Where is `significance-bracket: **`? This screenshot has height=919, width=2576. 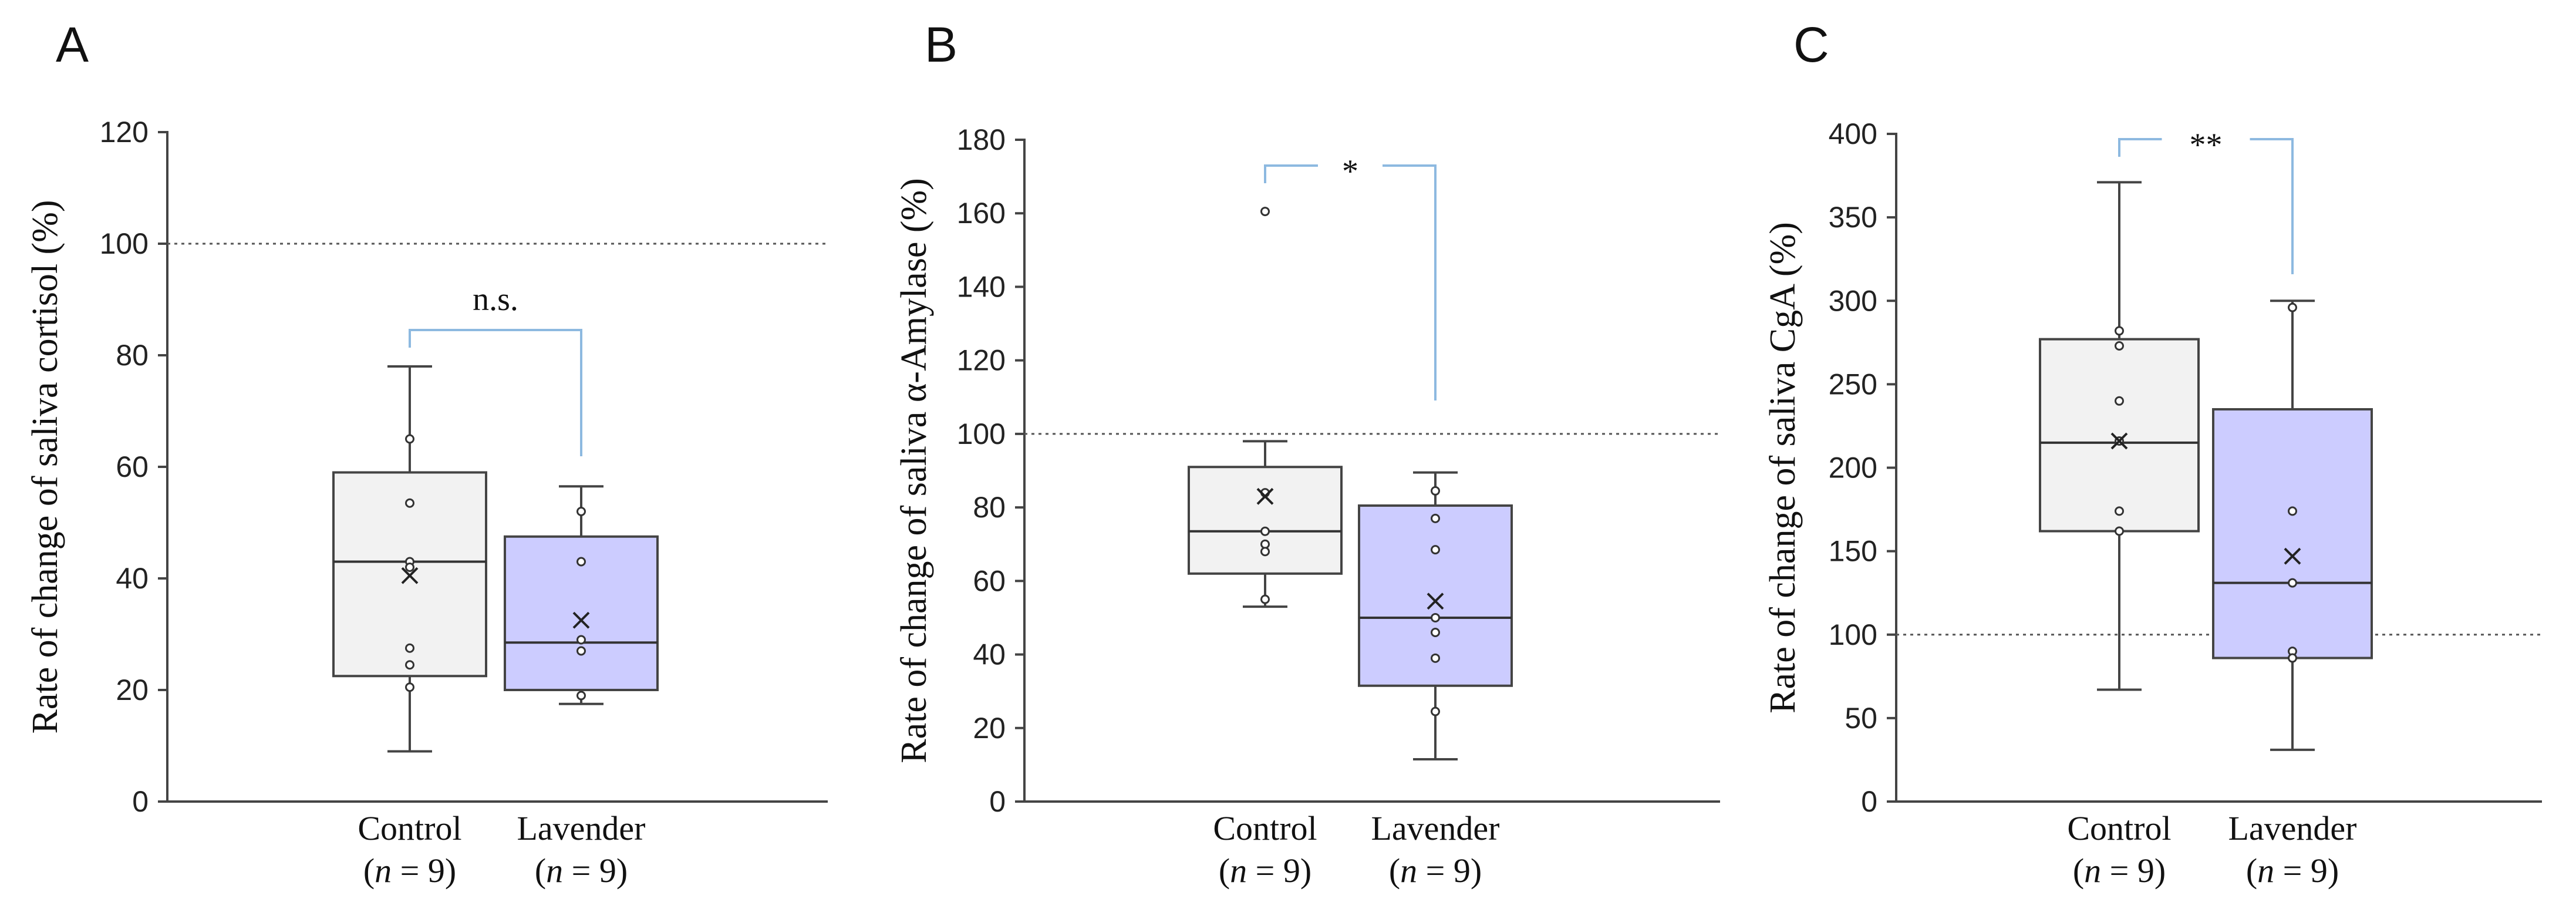 significance-bracket: ** is located at coordinates (2206, 200).